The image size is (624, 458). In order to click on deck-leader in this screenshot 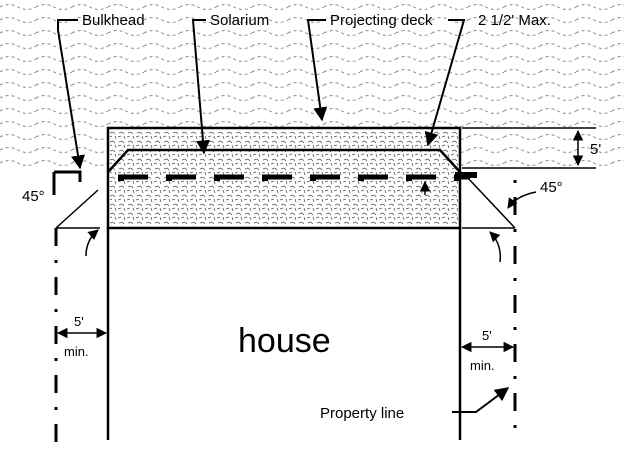, I will do `click(317, 70)`.